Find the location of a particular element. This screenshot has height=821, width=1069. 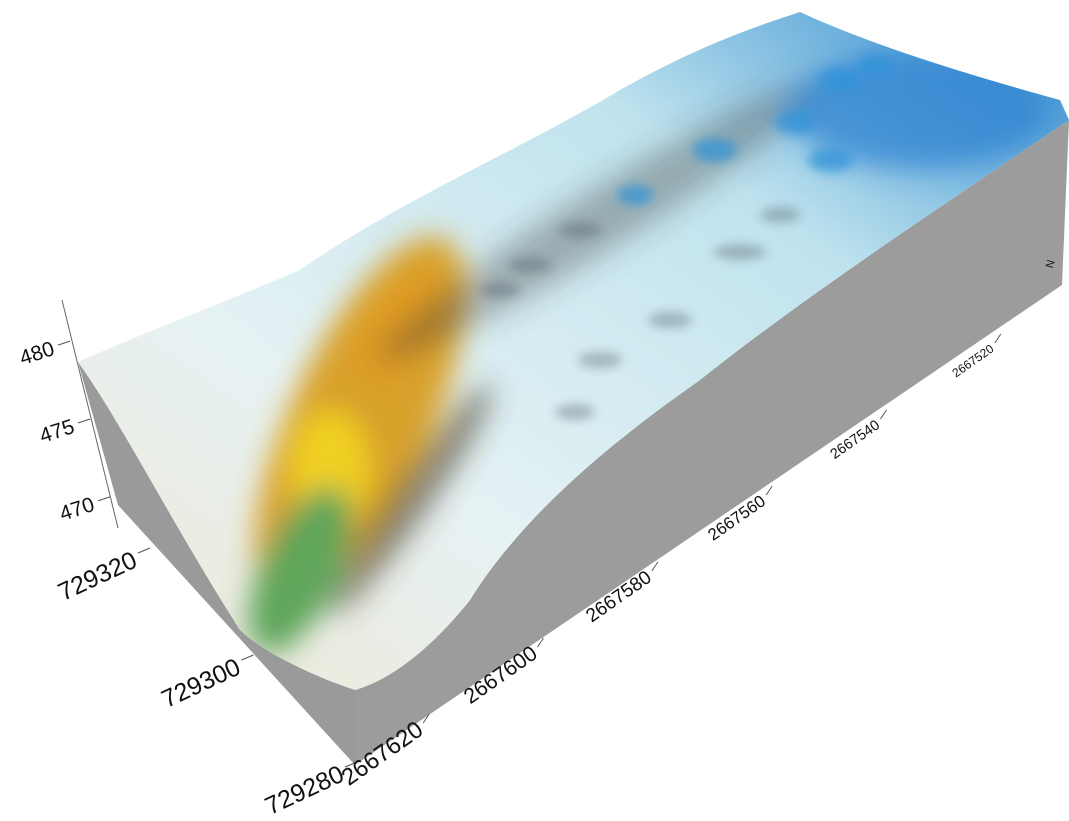

y-tick-label: 729300 is located at coordinates (200, 683).